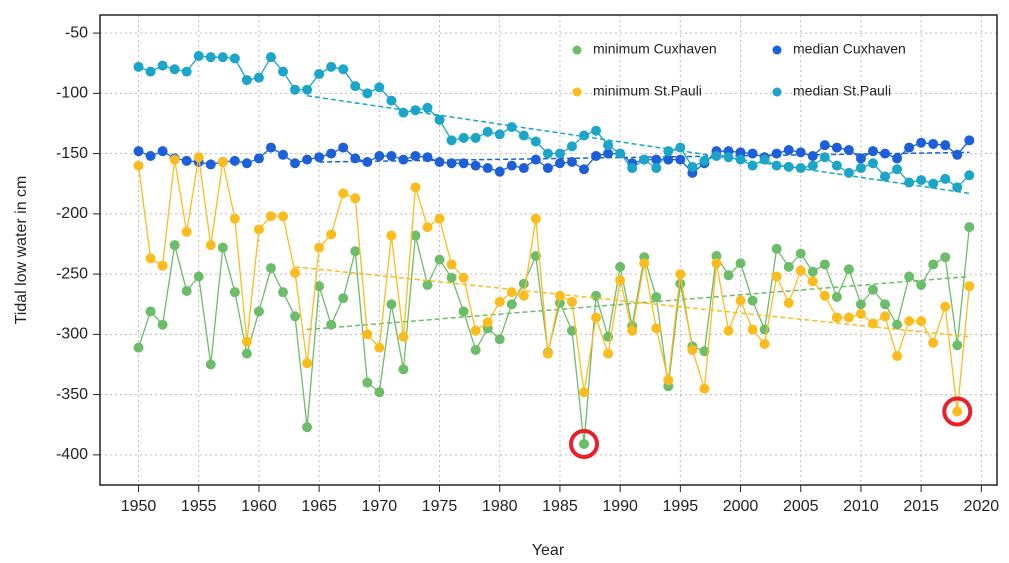 This screenshot has height=563, width=1009. What do you see at coordinates (741, 506) in the screenshot?
I see `x-tick-label: 2000` at bounding box center [741, 506].